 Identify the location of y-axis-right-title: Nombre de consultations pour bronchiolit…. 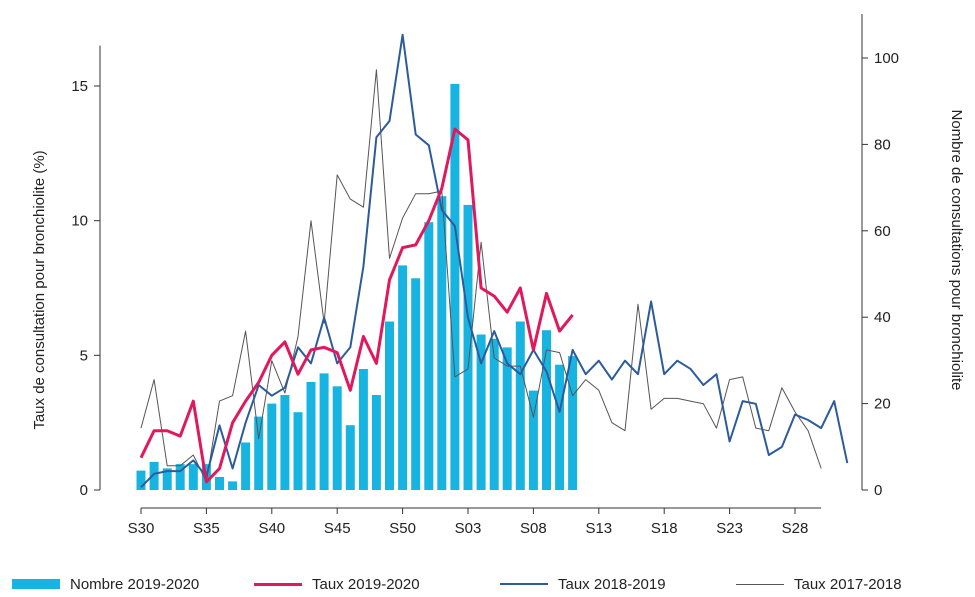
(956, 250).